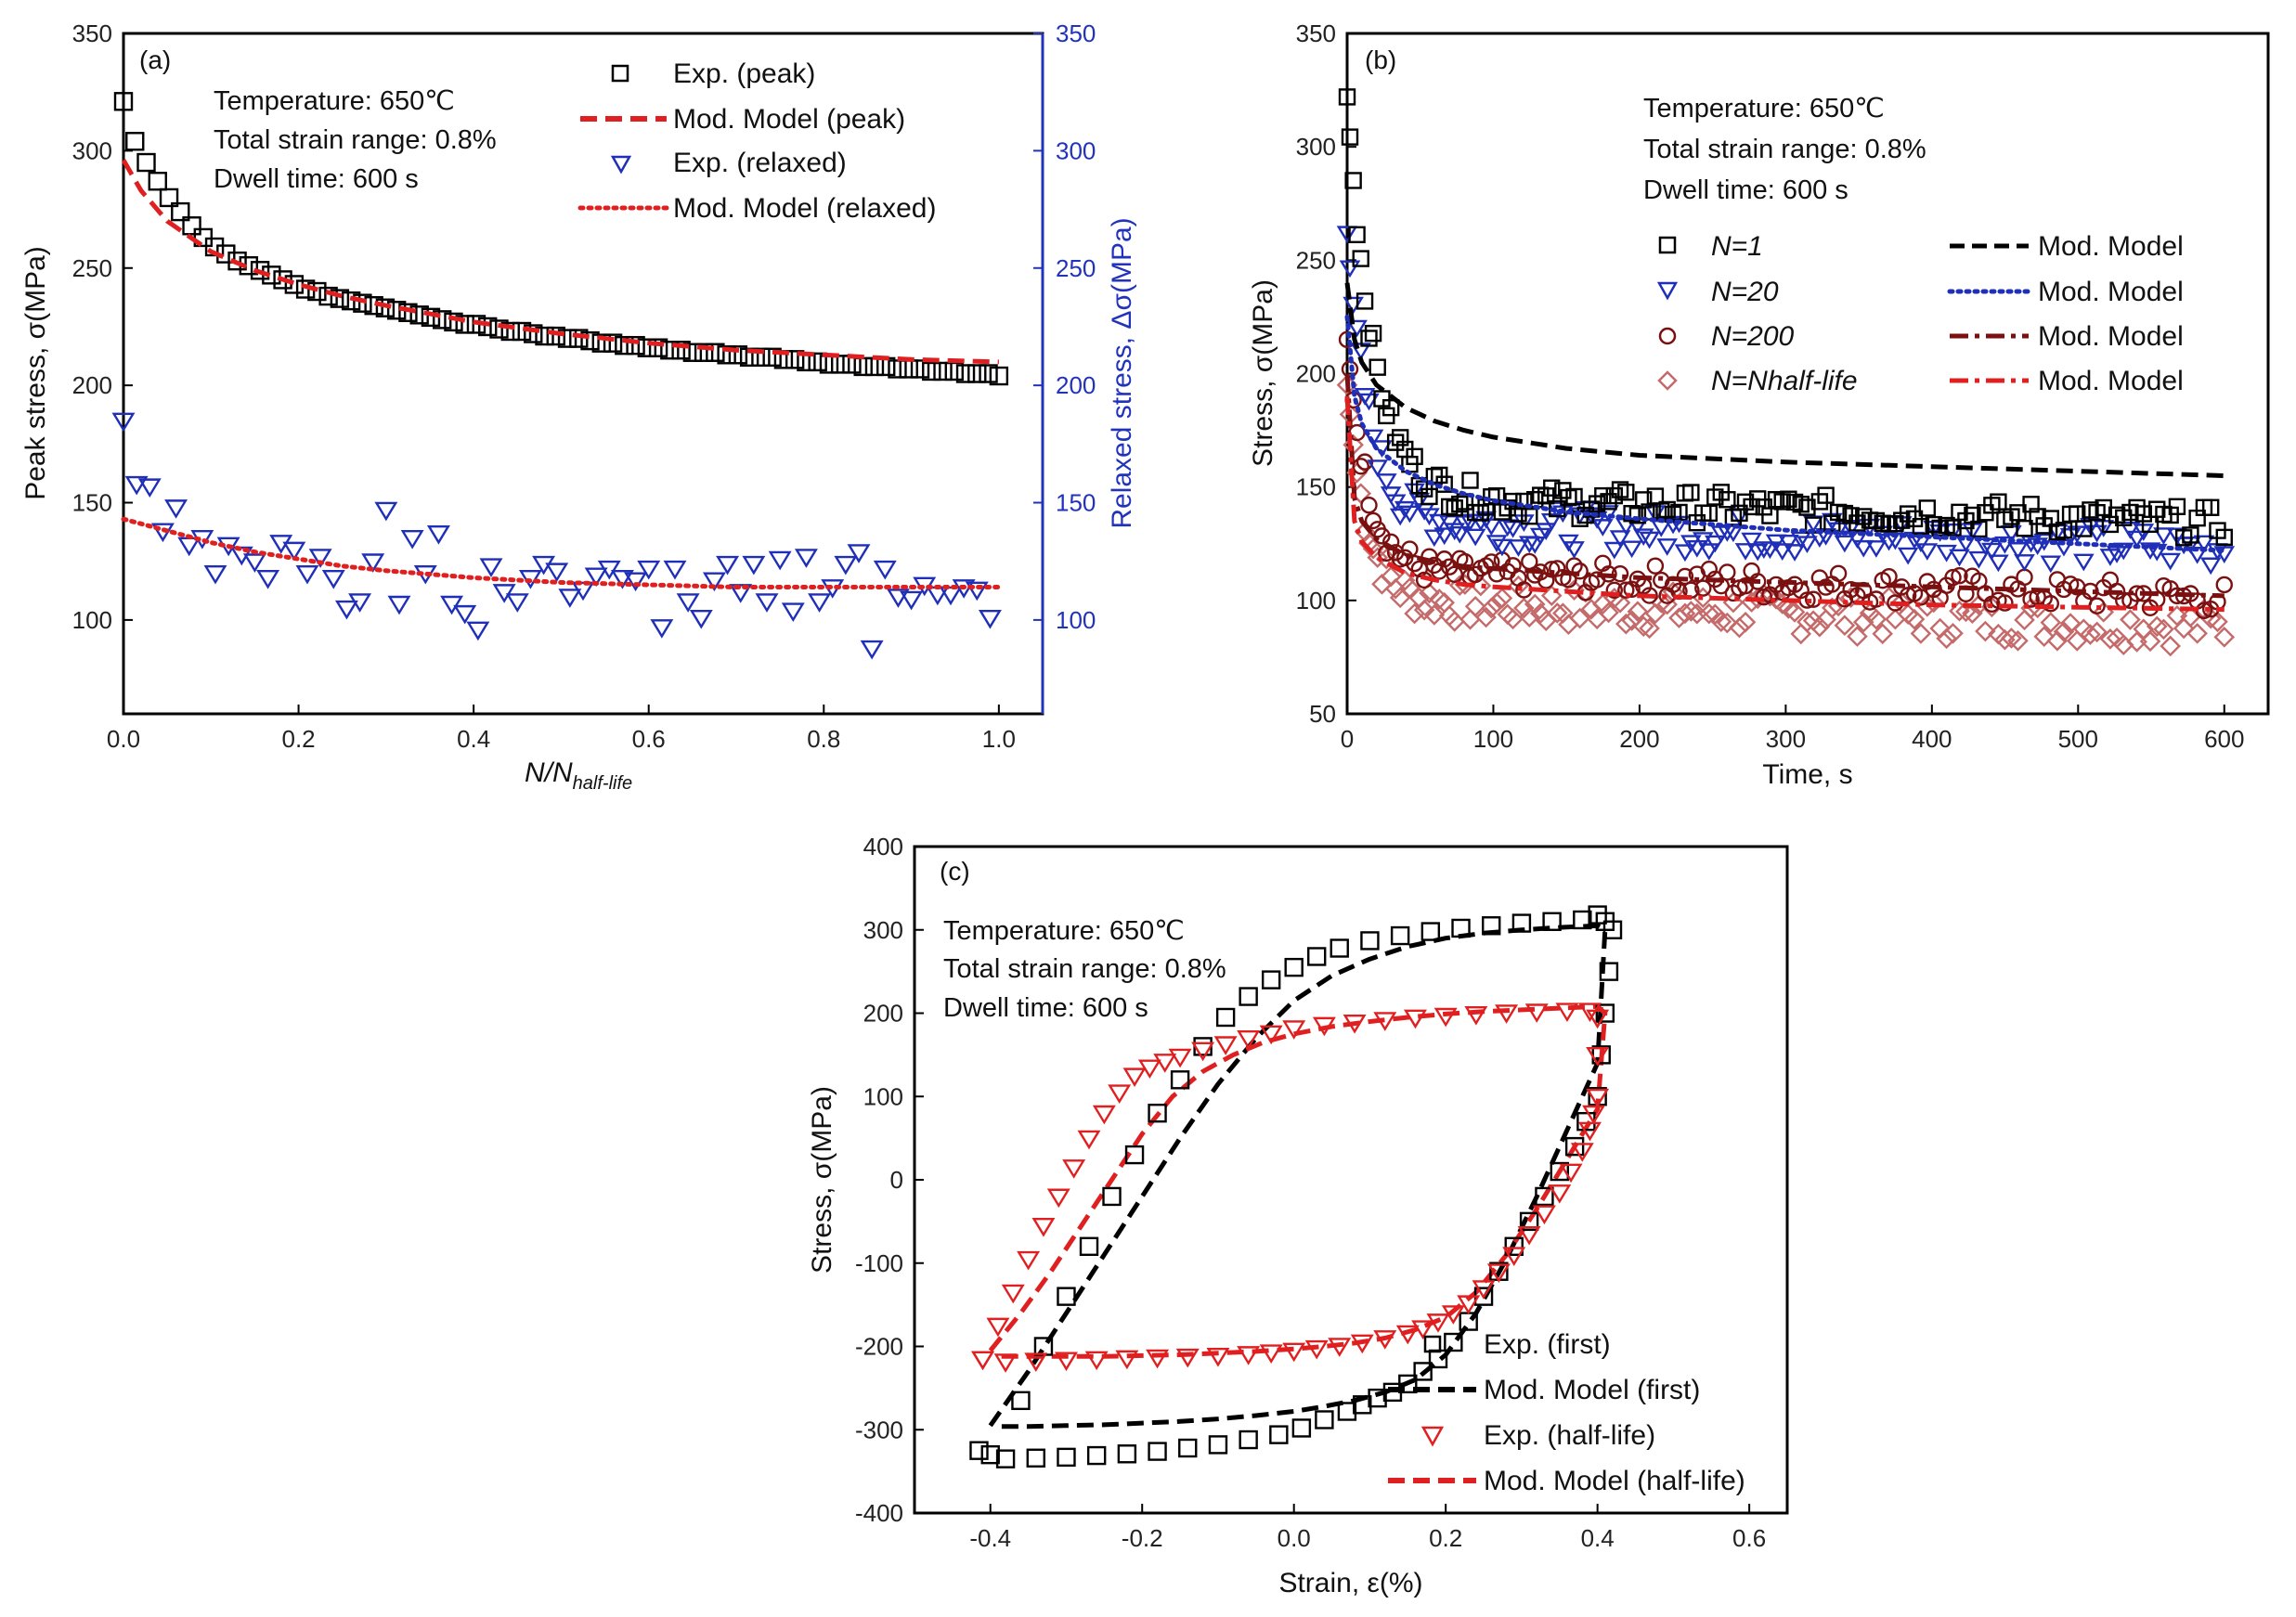 Image resolution: width=2296 pixels, height=1617 pixels. I want to click on legend-b-nhalf: N=Nhalf-life, so click(1784, 381).